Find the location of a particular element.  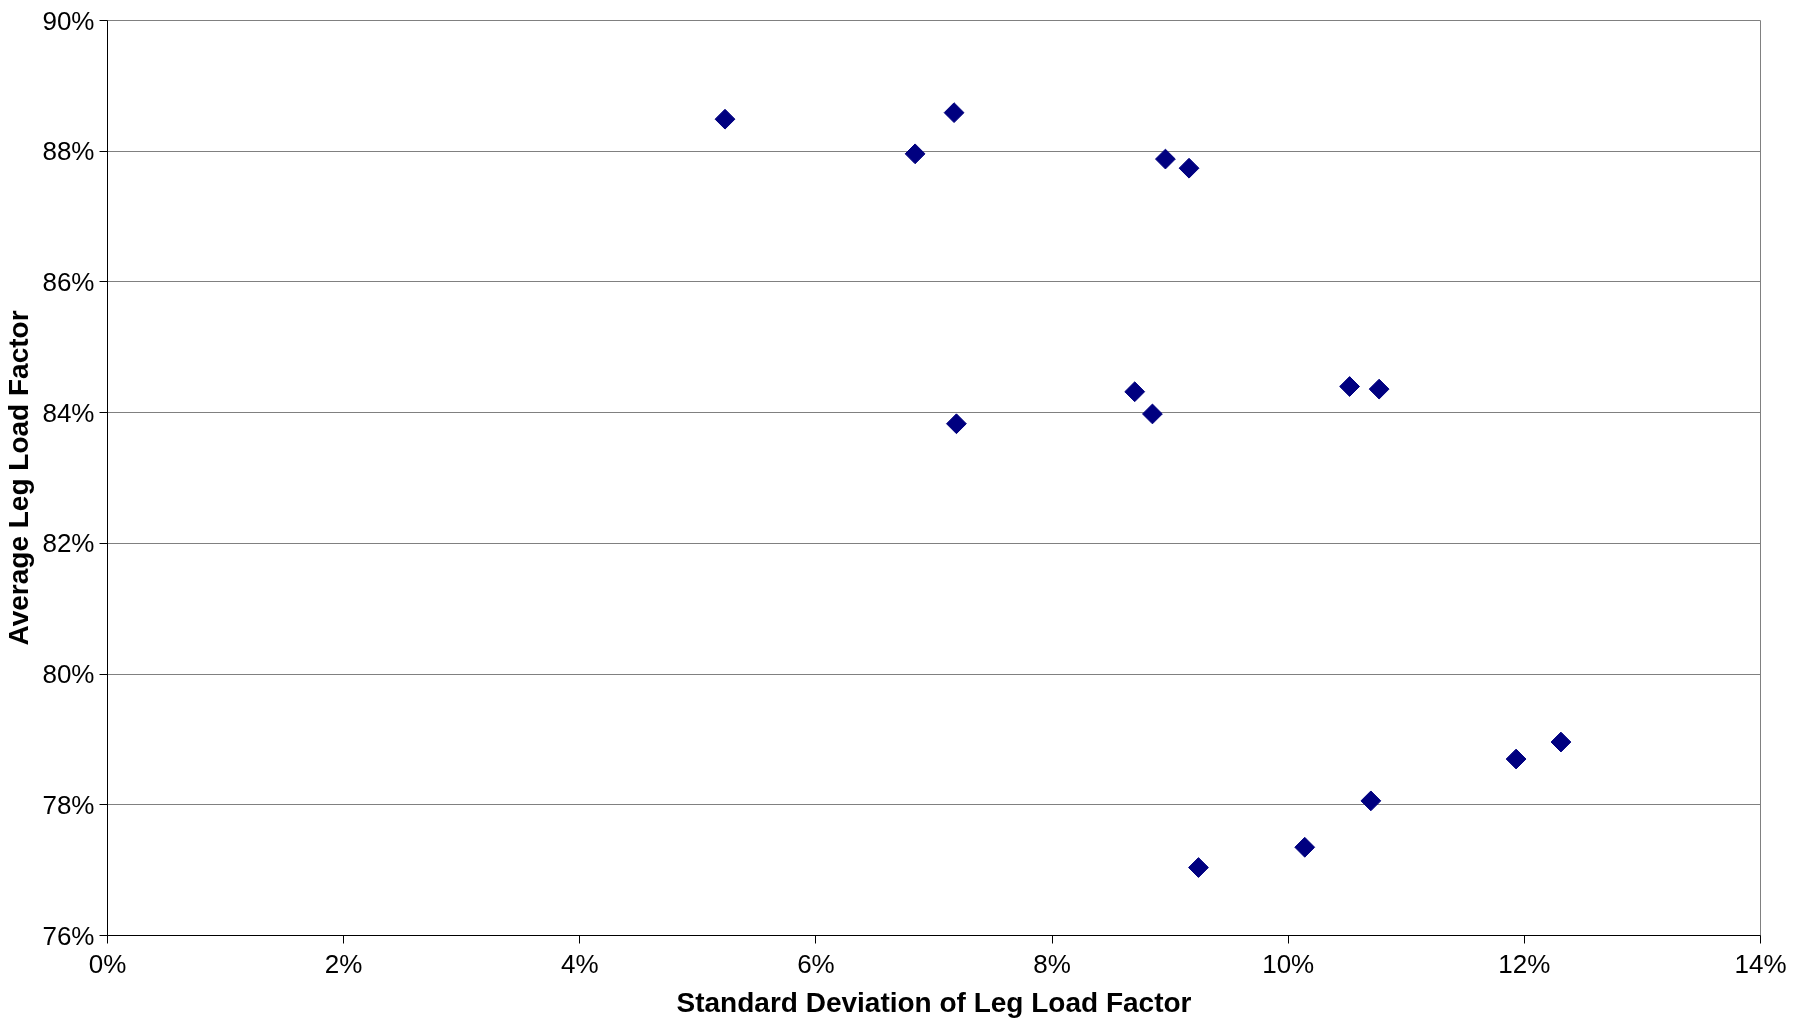

y-tick-label: 82% is located at coordinates (68, 543).